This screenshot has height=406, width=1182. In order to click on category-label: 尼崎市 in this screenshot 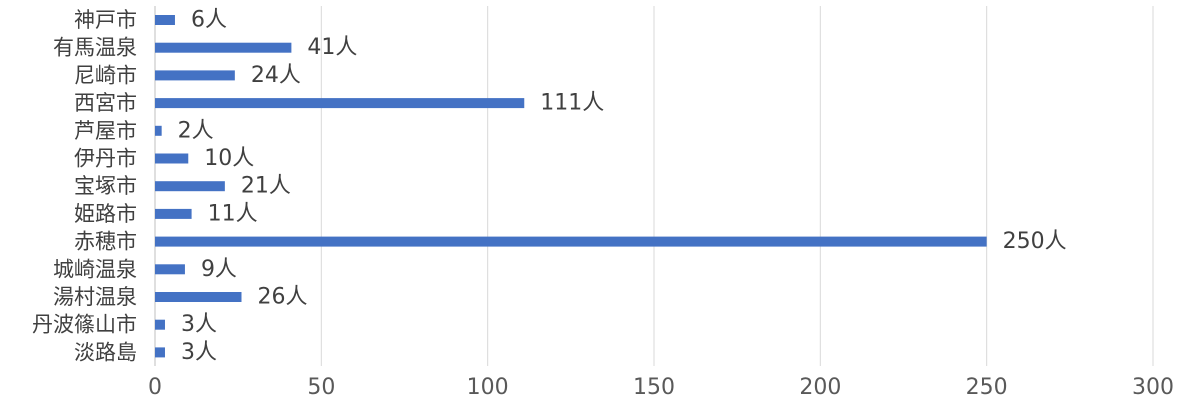, I will do `click(105, 75)`.